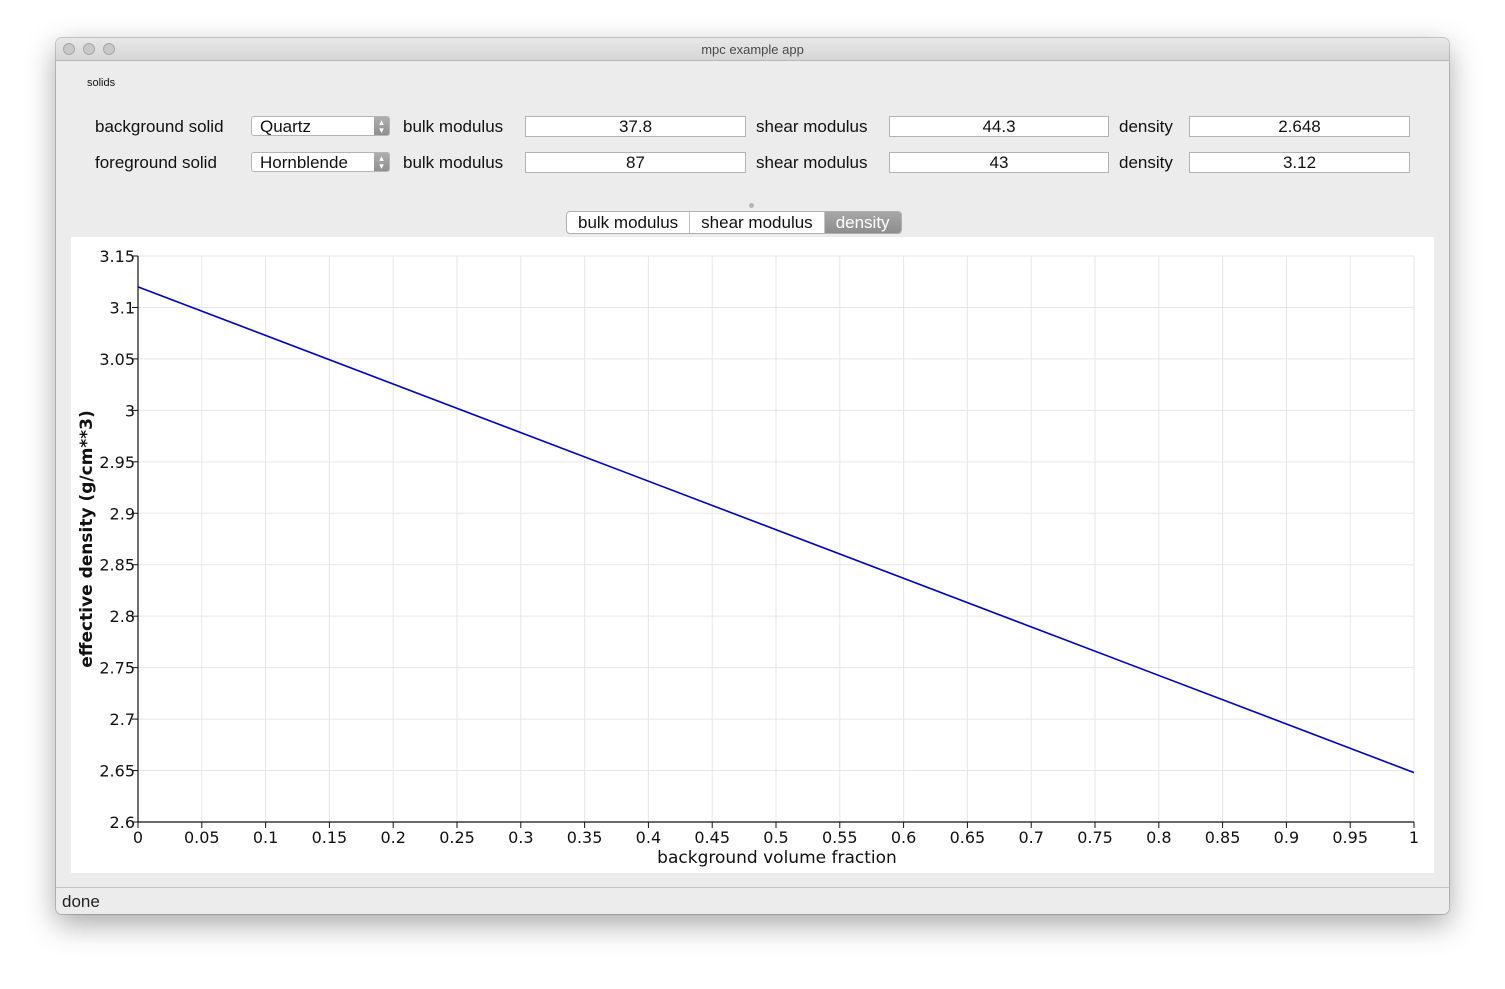 This screenshot has width=1505, height=989. Describe the element at coordinates (968, 837) in the screenshot. I see `x-tick-label: 0.65` at that location.